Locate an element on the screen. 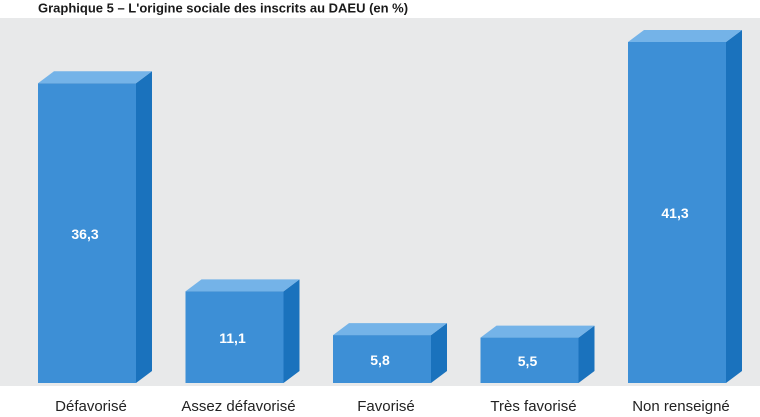  value-label: 41,3 is located at coordinates (674, 213).